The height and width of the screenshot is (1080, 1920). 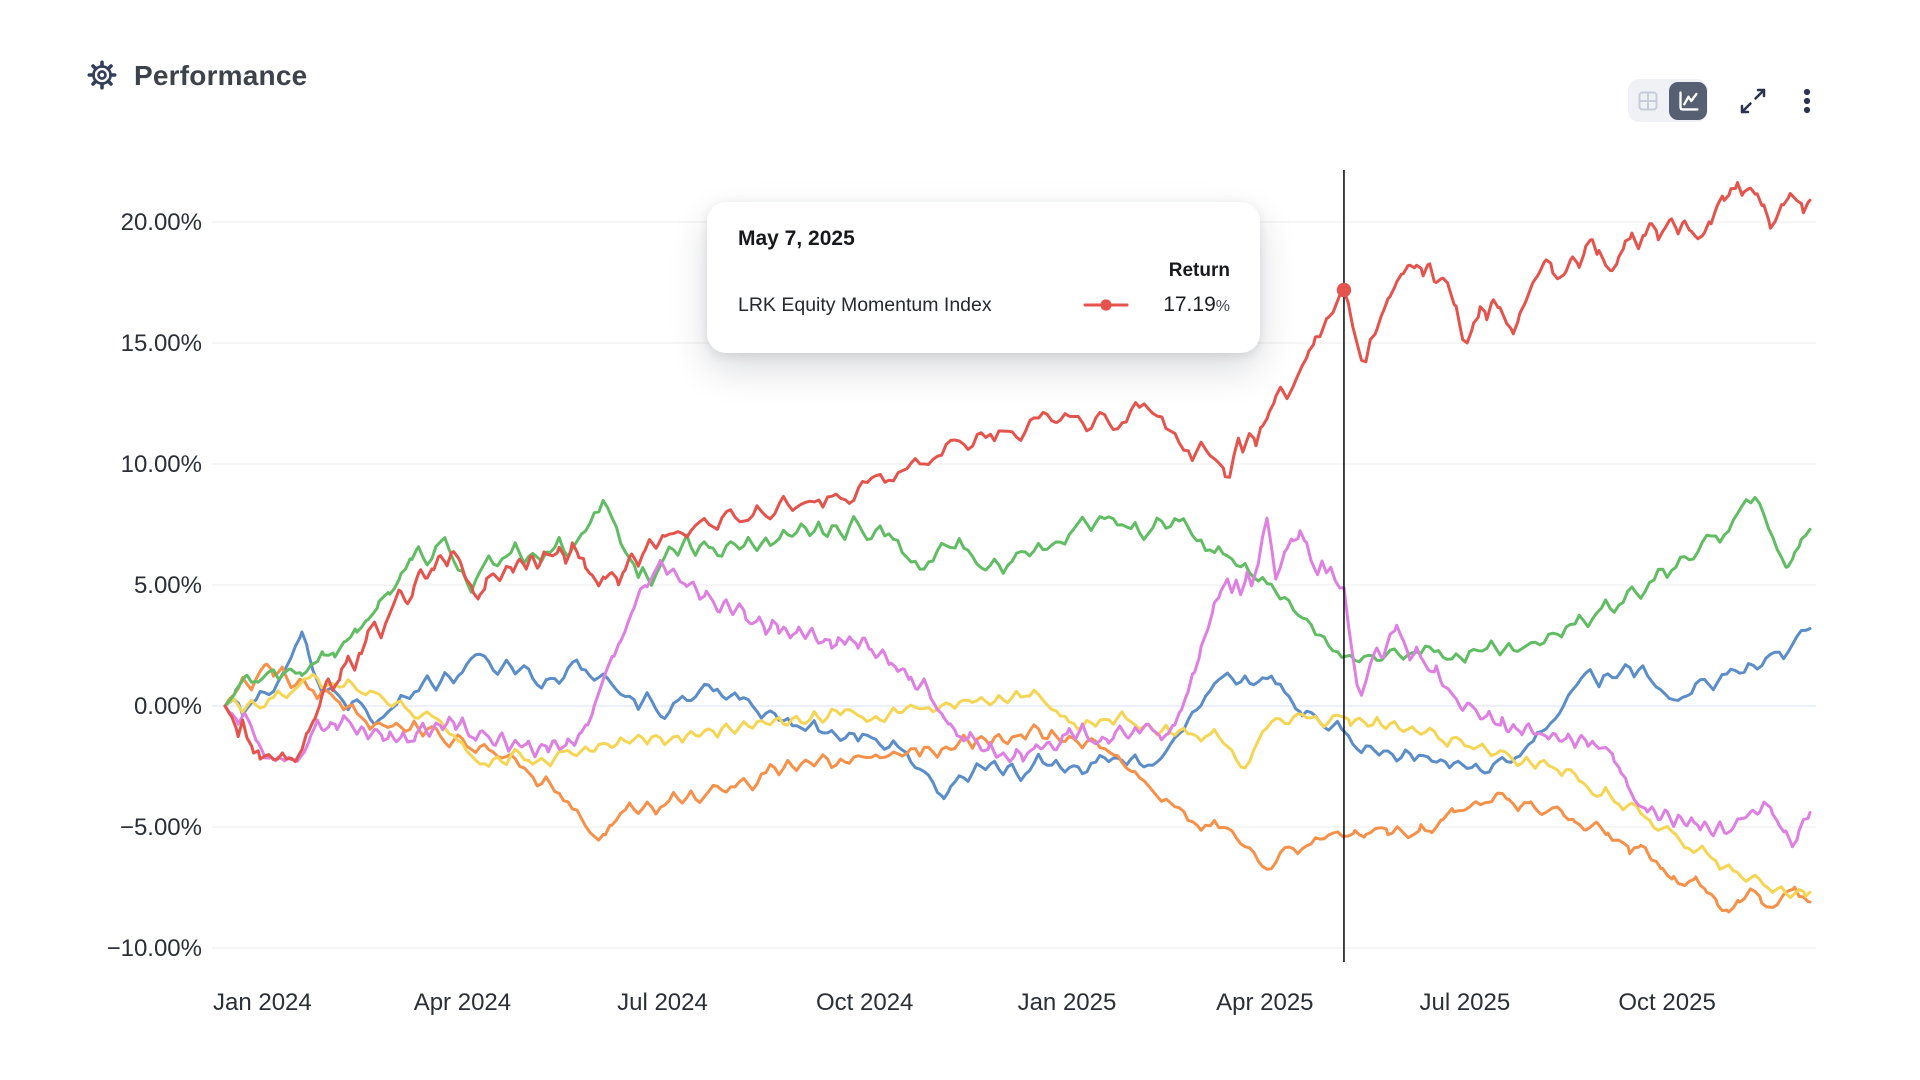 I want to click on tooltip-column-header: Return, so click(x=1199, y=270).